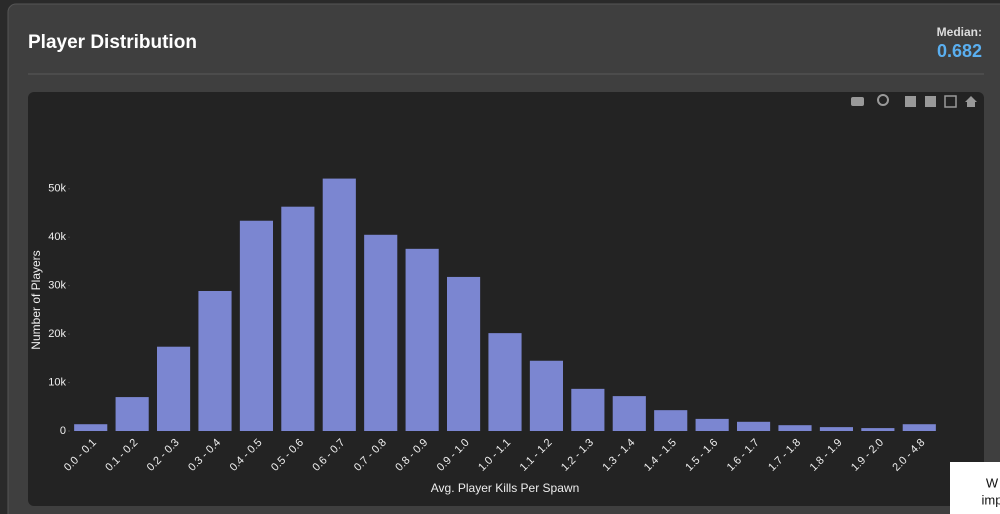  Describe the element at coordinates (112, 42) in the screenshot. I see `panel-title: Player Distribution` at that location.